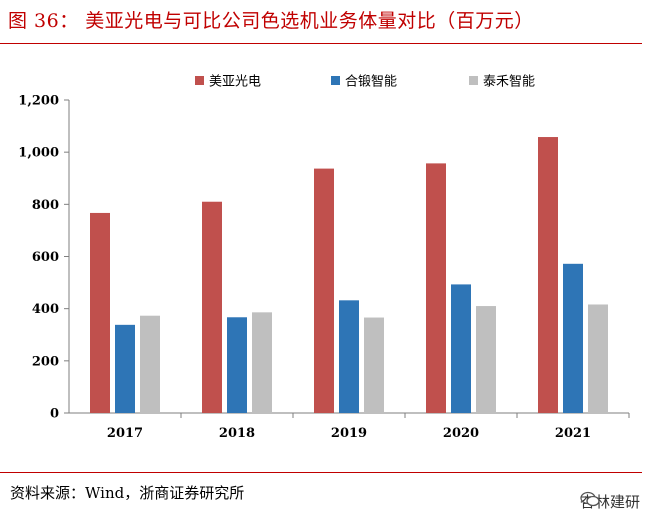 This screenshot has height=531, width=650. What do you see at coordinates (45, 309) in the screenshot?
I see `y-tick-label: 400` at bounding box center [45, 309].